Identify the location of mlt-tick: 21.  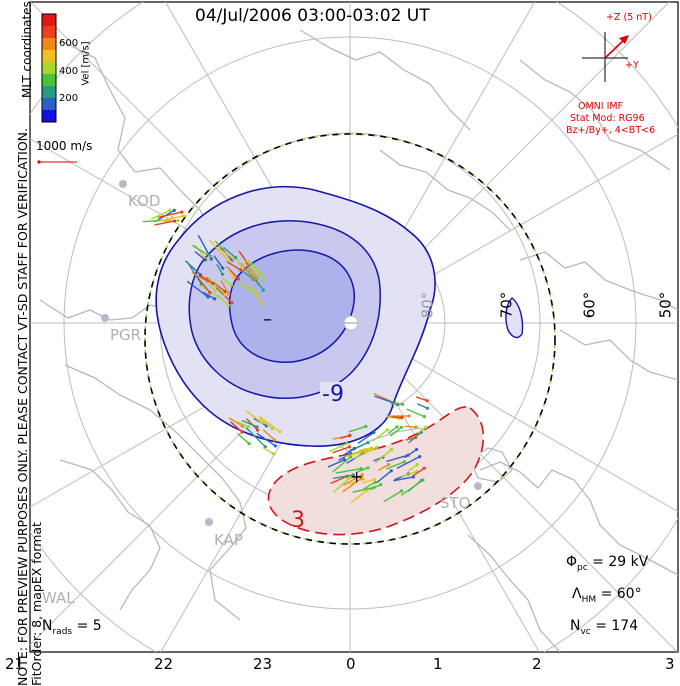
(14, 664).